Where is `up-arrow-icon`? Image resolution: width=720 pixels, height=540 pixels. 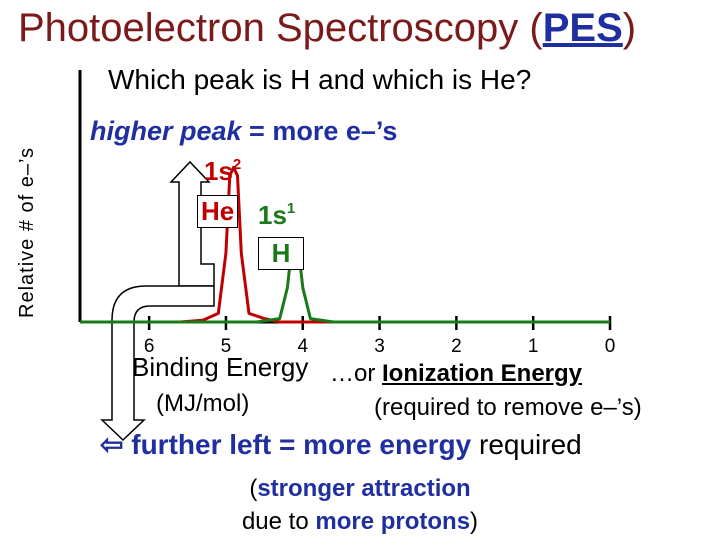 up-arrow-icon is located at coordinates (192, 223).